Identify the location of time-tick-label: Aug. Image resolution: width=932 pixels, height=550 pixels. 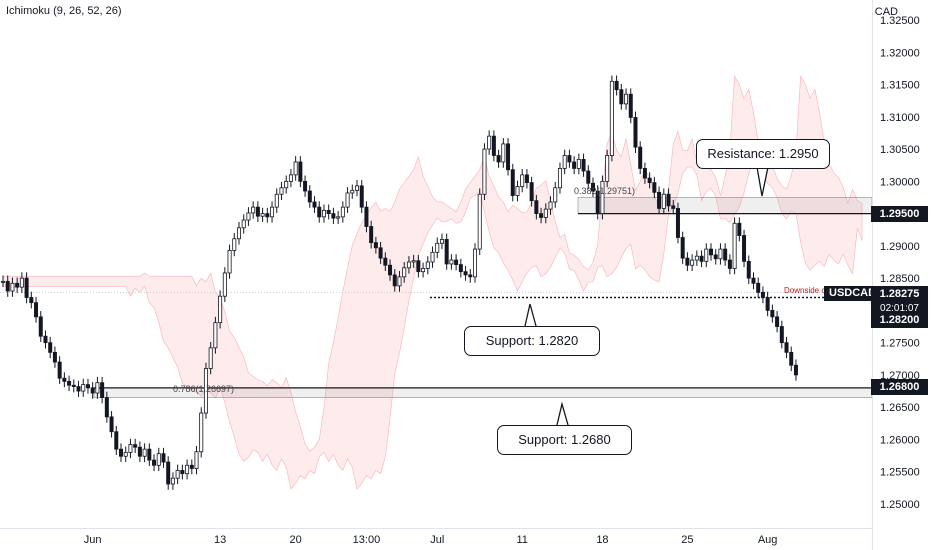
(768, 540).